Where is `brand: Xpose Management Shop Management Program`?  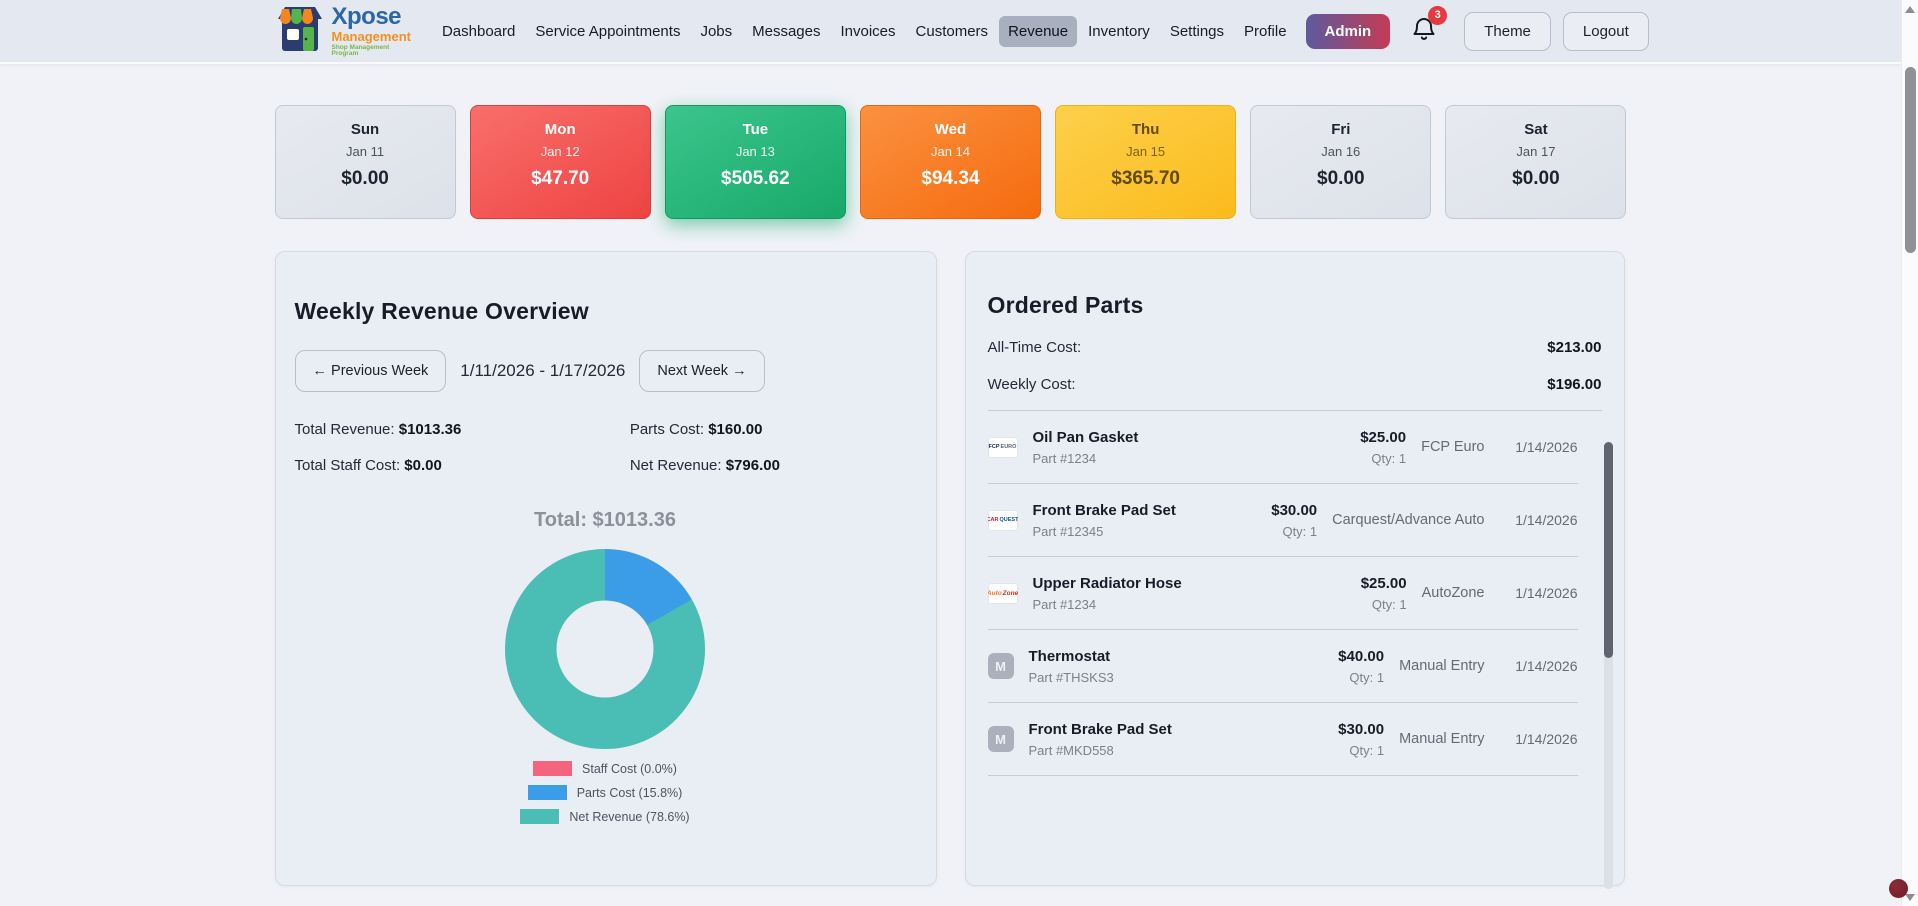
brand: Xpose Management Shop Management Program is located at coordinates (343, 31).